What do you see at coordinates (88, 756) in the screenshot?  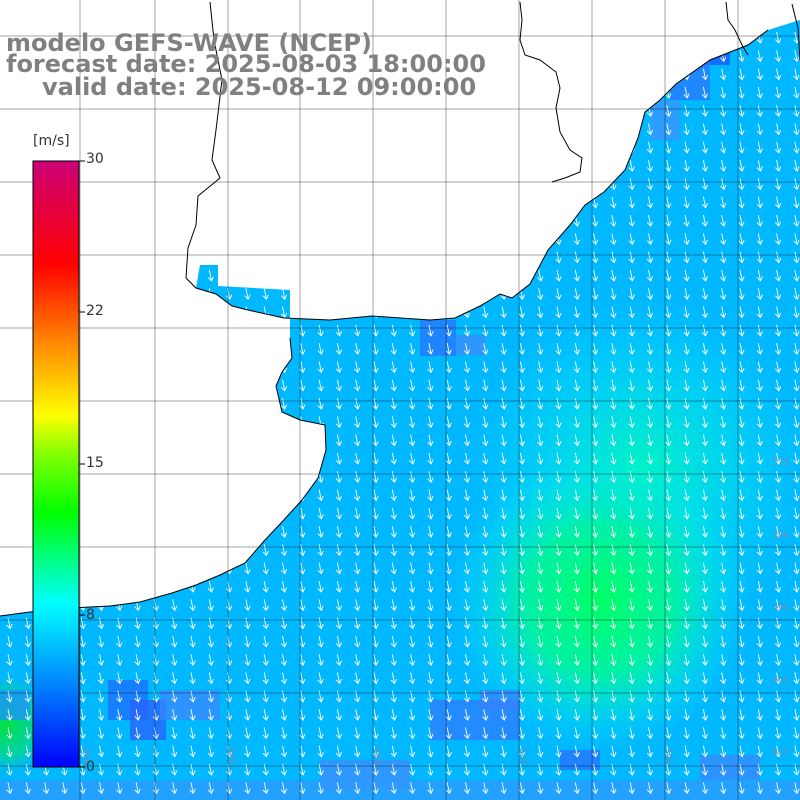 I see `longitude-label: 60S` at bounding box center [88, 756].